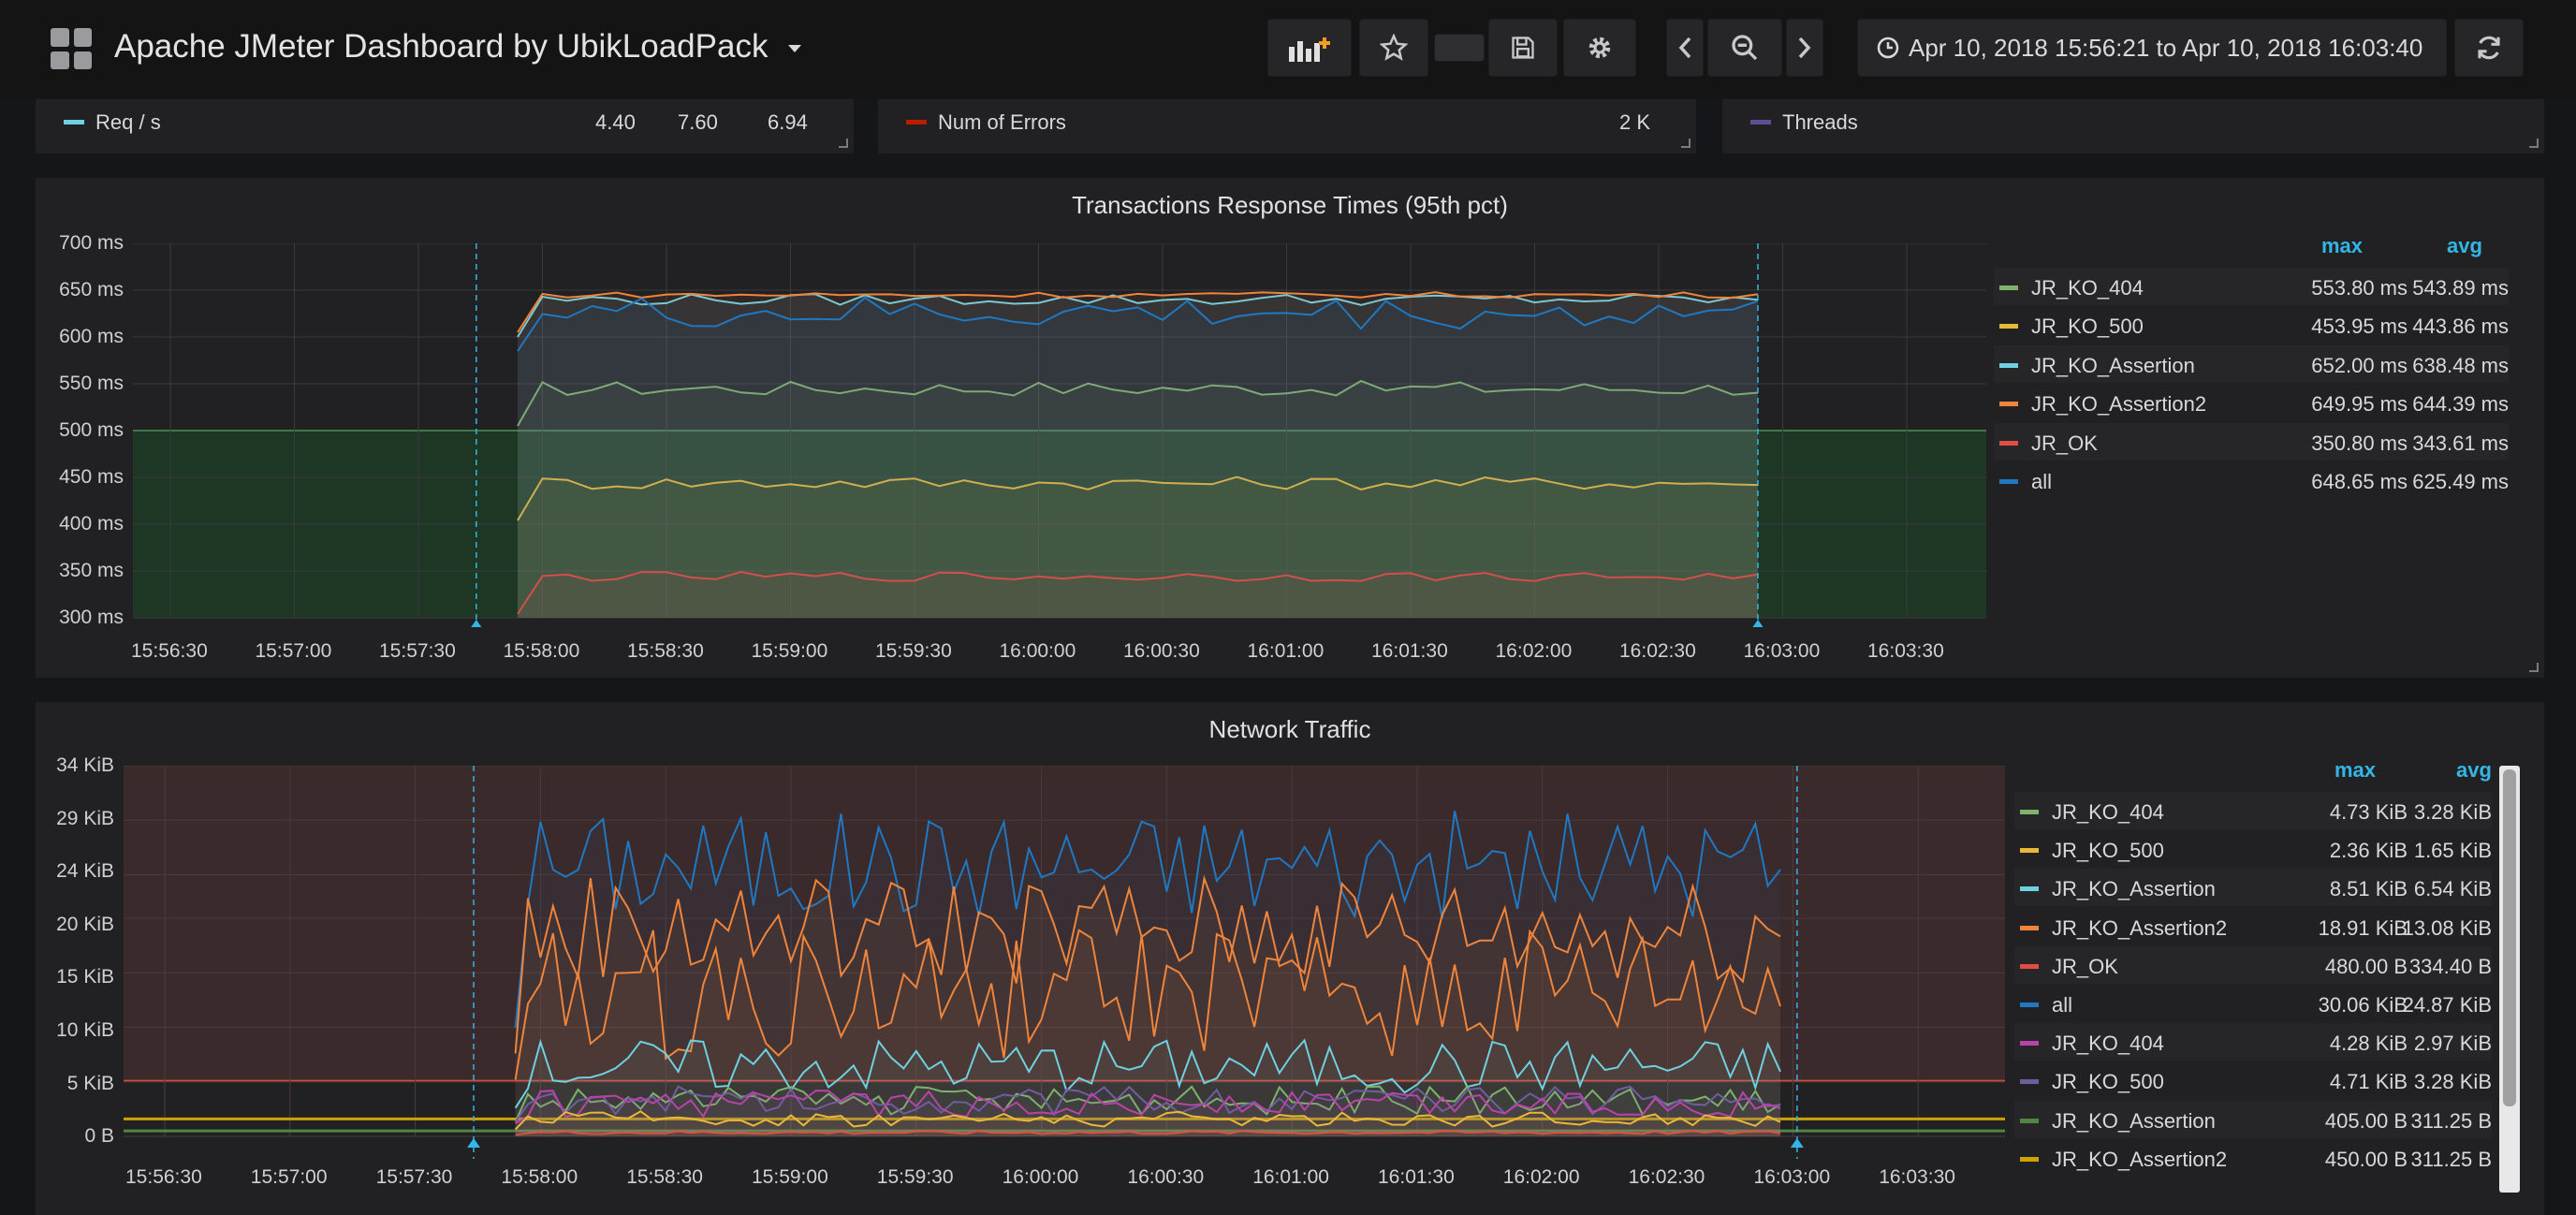 The height and width of the screenshot is (1215, 2576). Describe the element at coordinates (2253, 811) in the screenshot. I see `legend-item: JR_KO_404 4.73 KiB 3.28 KiB` at that location.